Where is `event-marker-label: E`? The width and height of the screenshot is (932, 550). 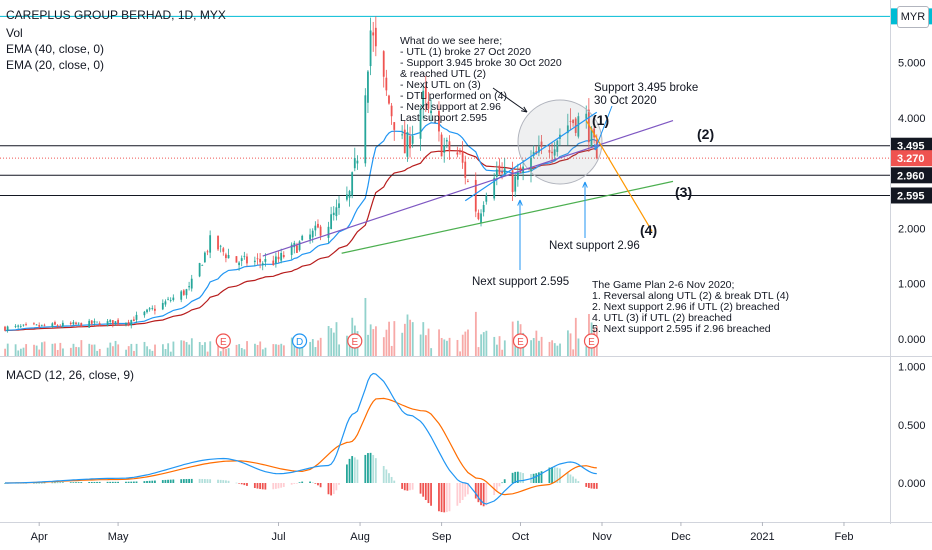
event-marker-label: E is located at coordinates (591, 342).